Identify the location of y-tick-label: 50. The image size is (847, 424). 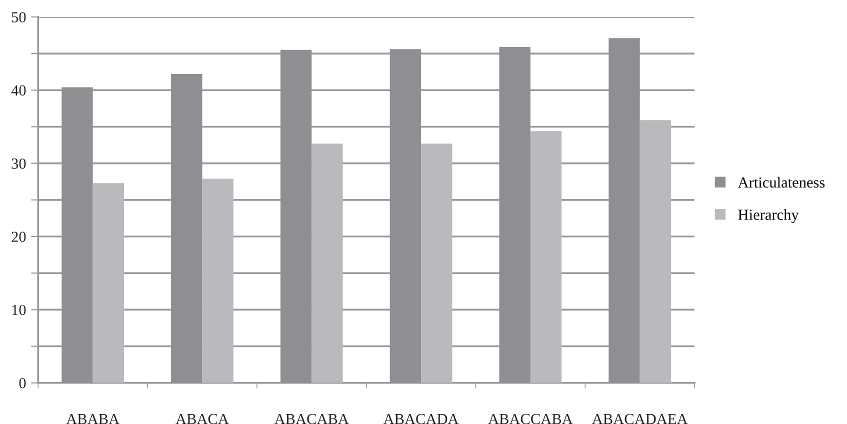
(19, 17).